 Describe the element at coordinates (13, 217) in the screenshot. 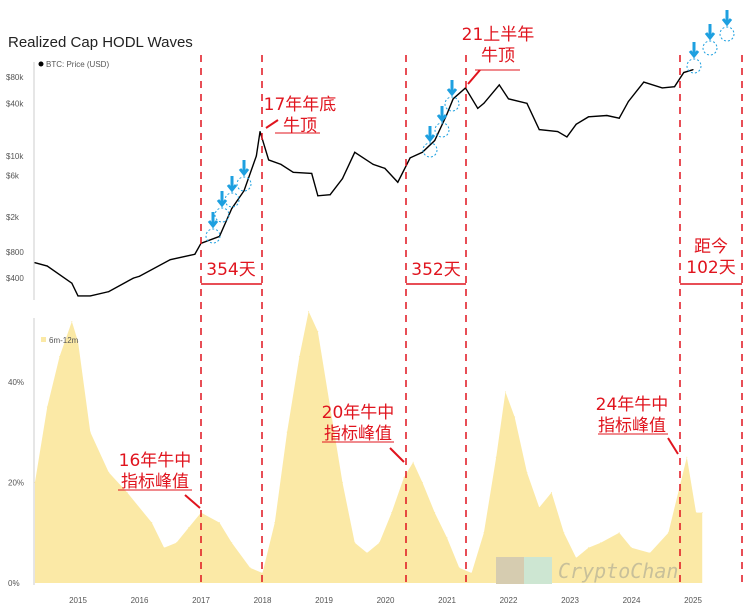

I see `price-y-tick: $2k` at that location.